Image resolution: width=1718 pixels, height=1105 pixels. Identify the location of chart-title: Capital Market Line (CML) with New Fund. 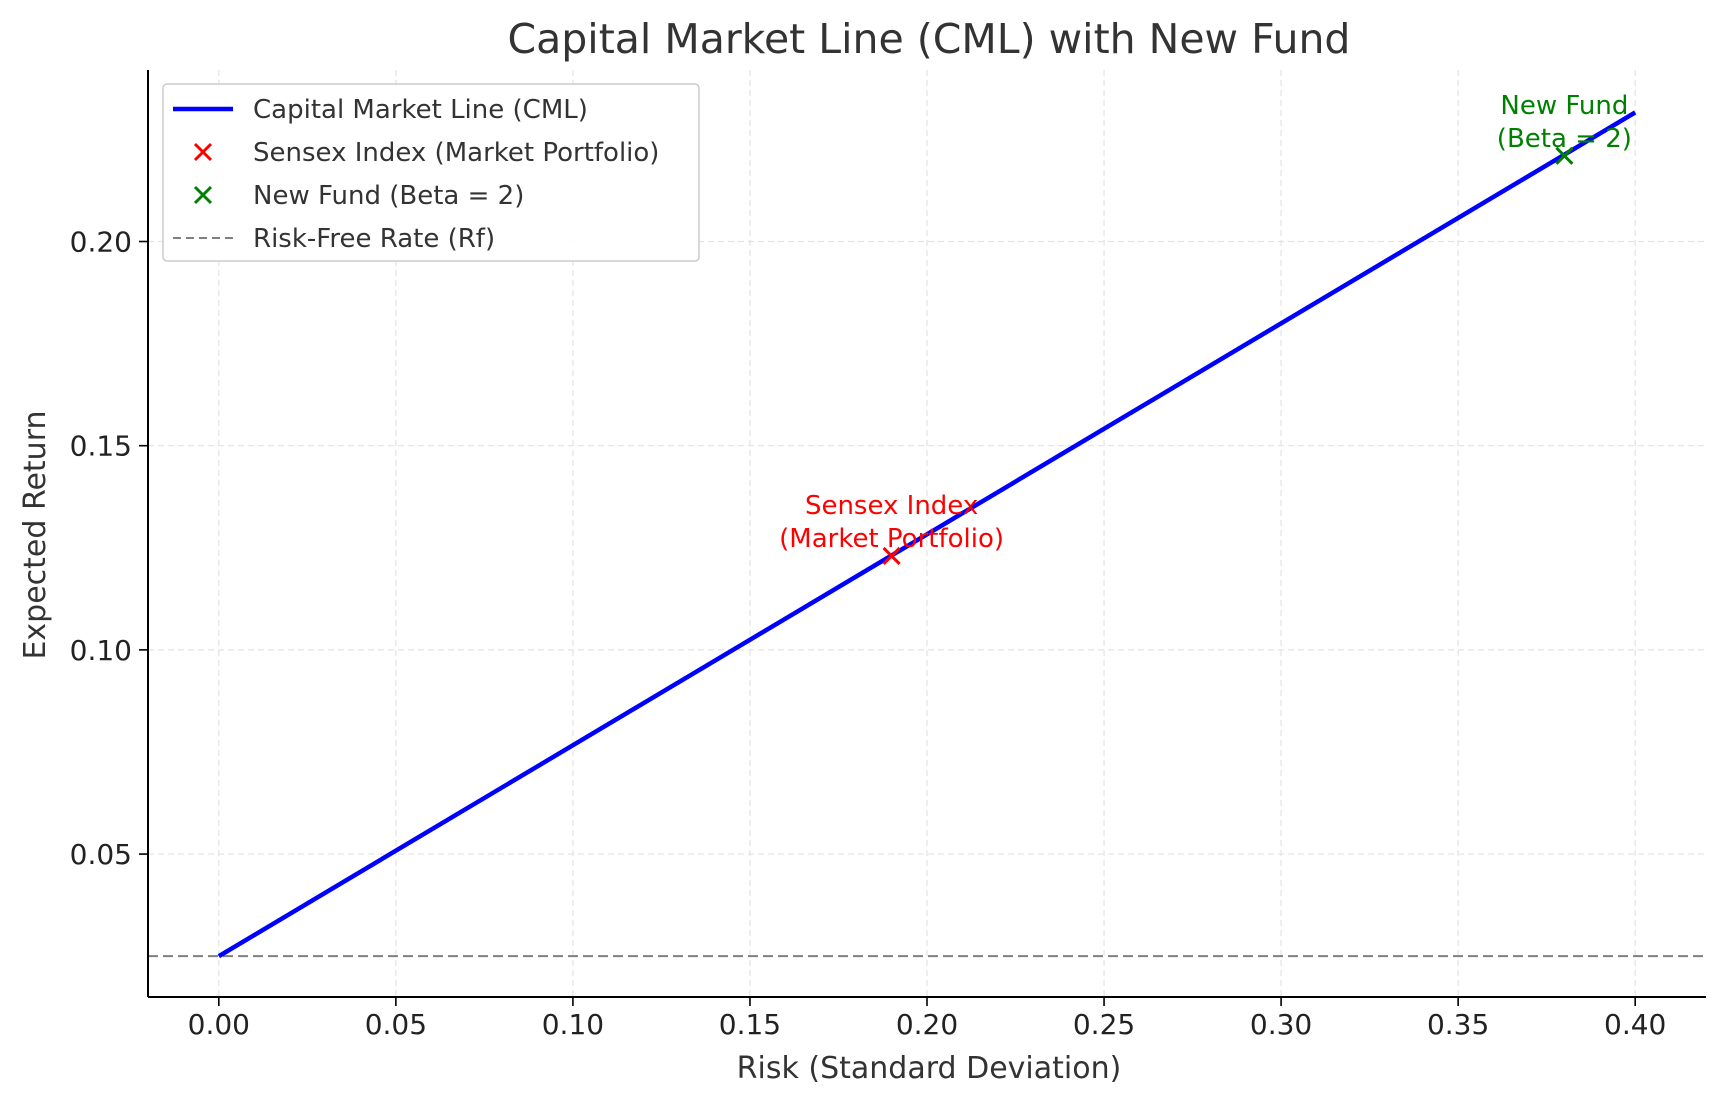
(929, 39).